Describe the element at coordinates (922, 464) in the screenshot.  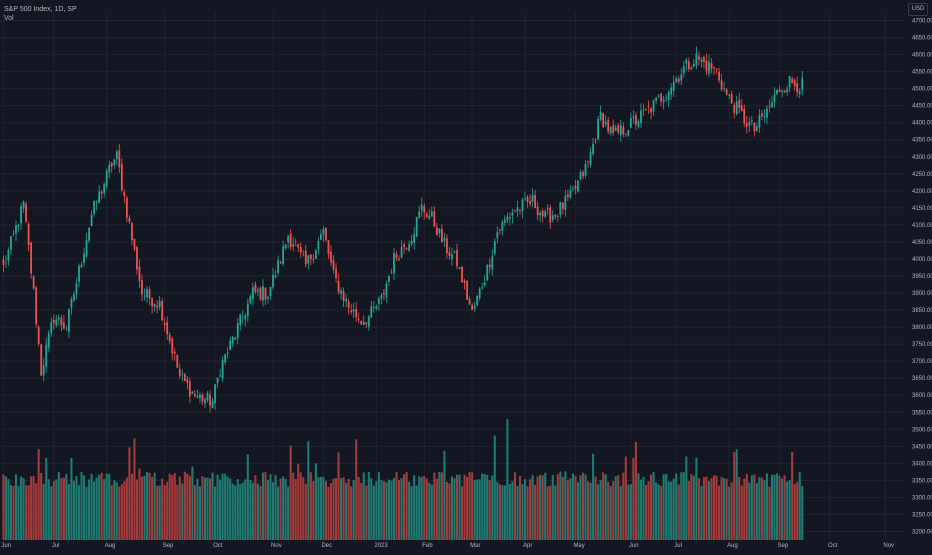
I see `price-tick-label: 3400.00` at that location.